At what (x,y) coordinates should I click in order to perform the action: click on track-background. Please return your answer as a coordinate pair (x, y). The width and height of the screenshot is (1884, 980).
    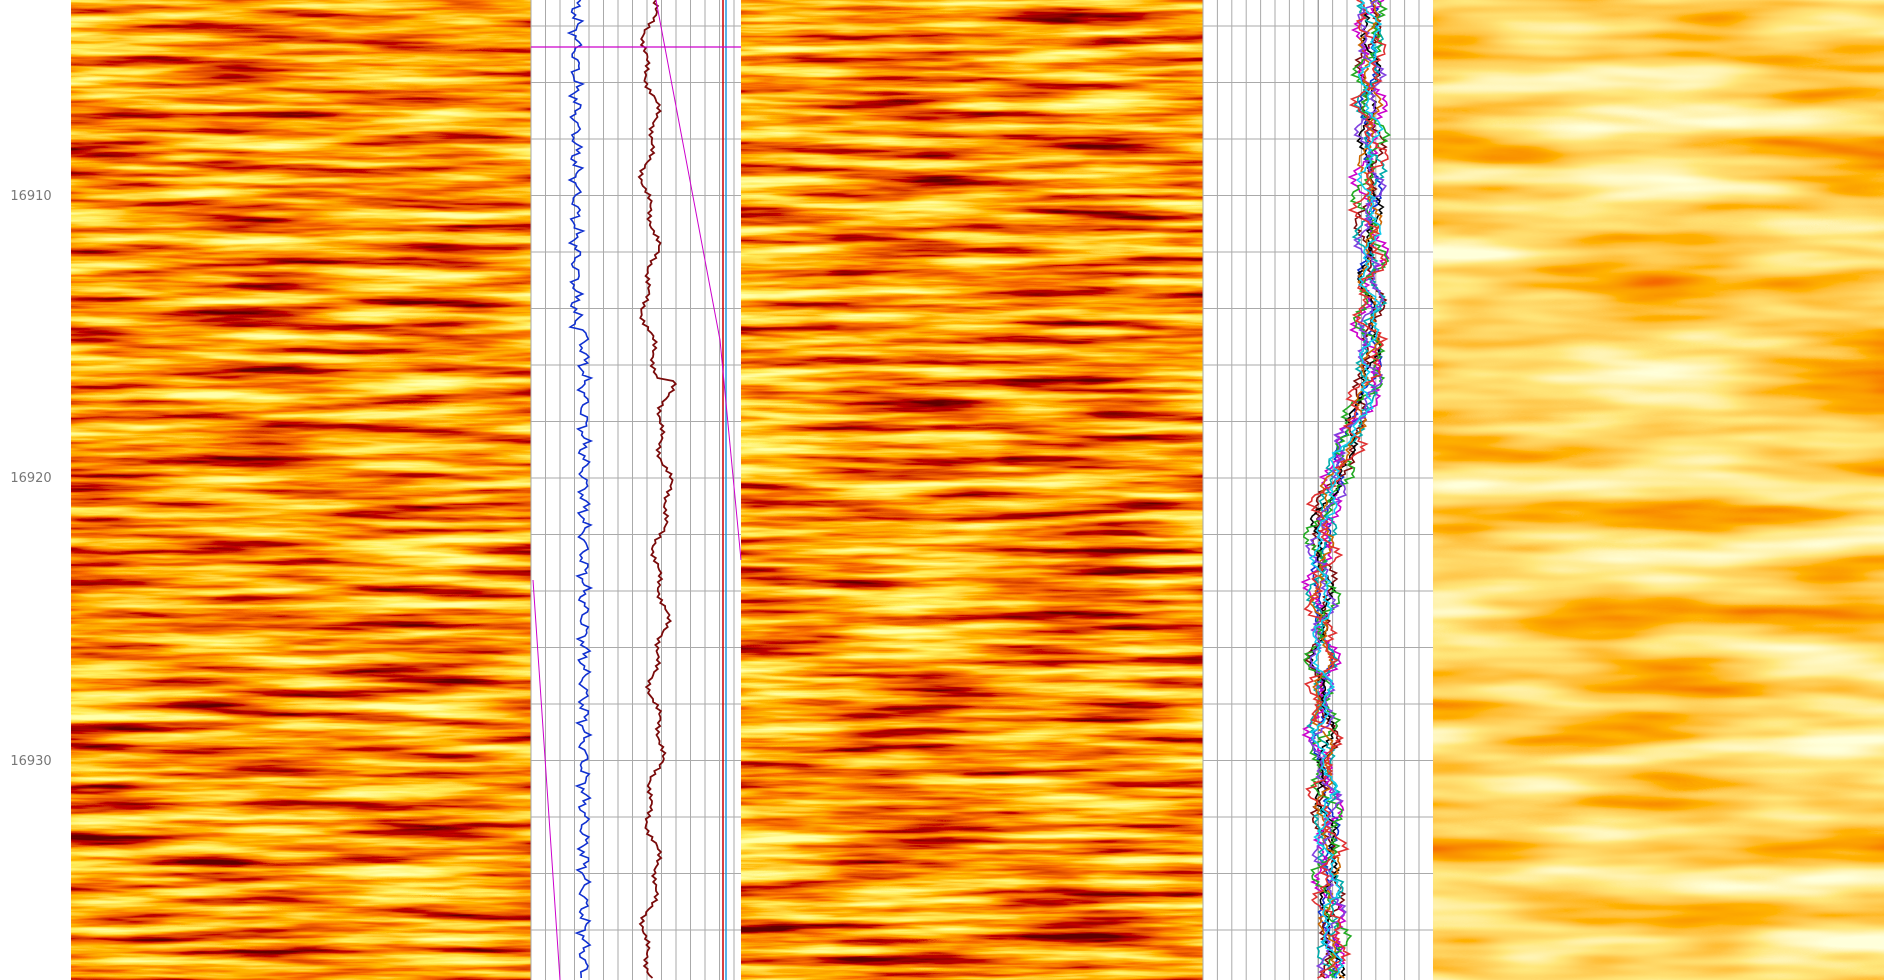
    Looking at the image, I should click on (636, 490).